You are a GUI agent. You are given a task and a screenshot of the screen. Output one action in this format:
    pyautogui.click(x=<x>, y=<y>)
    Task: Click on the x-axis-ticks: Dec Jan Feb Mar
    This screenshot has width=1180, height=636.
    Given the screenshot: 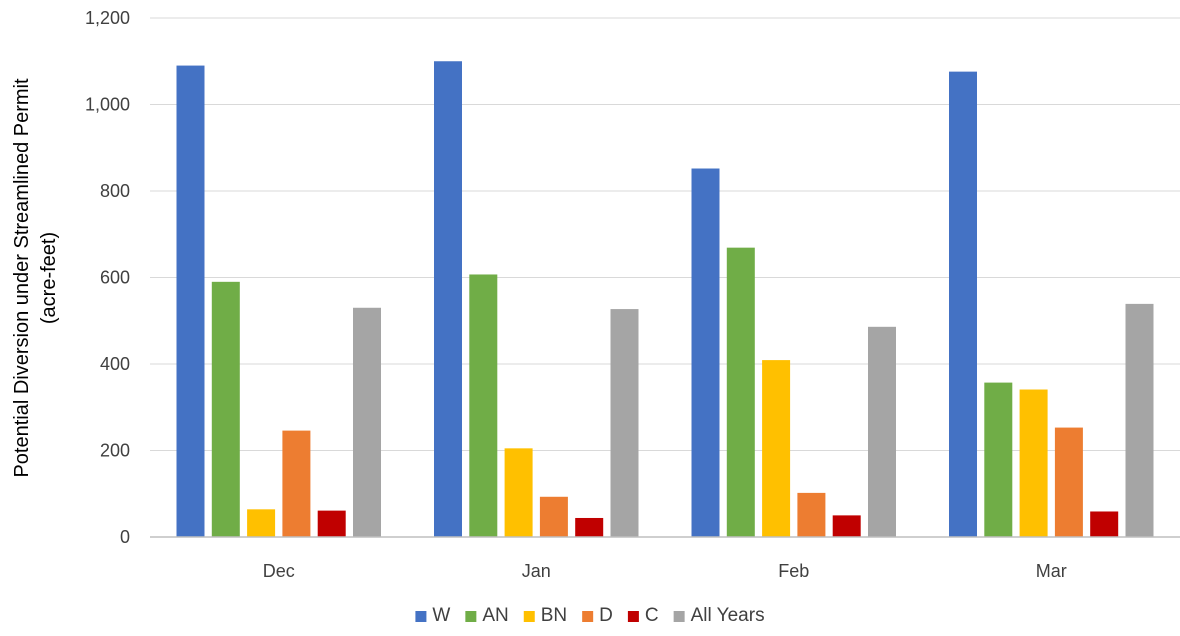 What is the action you would take?
    pyautogui.click(x=665, y=571)
    